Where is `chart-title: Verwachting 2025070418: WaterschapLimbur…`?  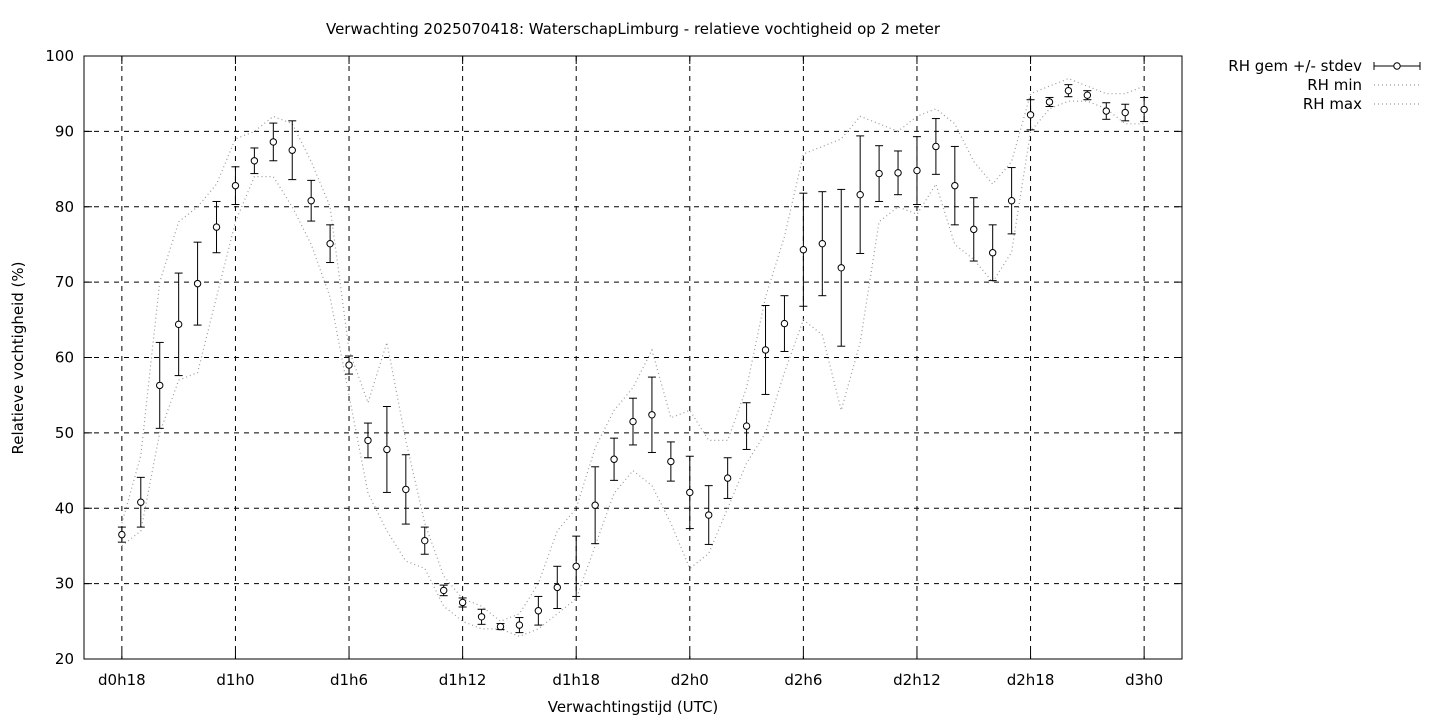 chart-title: Verwachting 2025070418: WaterschapLimbur… is located at coordinates (633, 29).